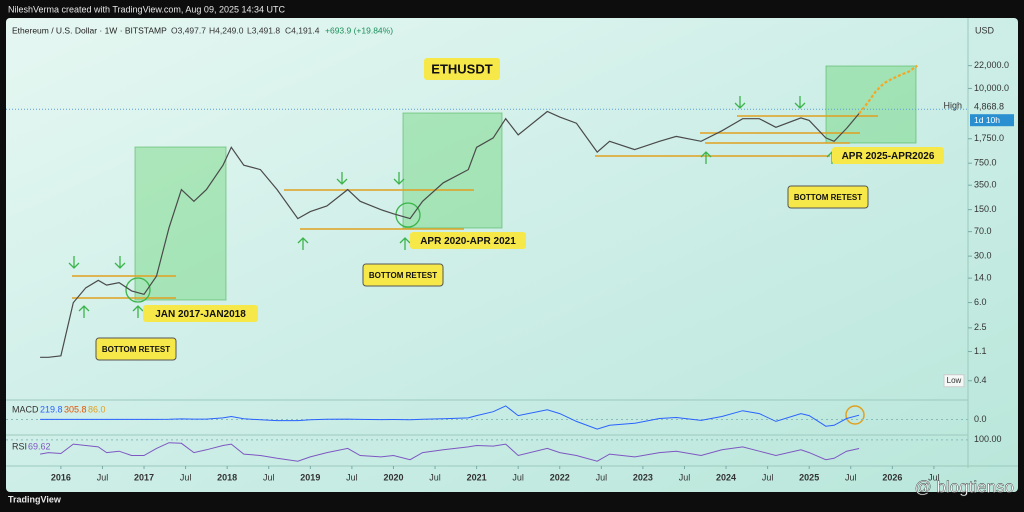  I want to click on countdown-badge, so click(992, 120).